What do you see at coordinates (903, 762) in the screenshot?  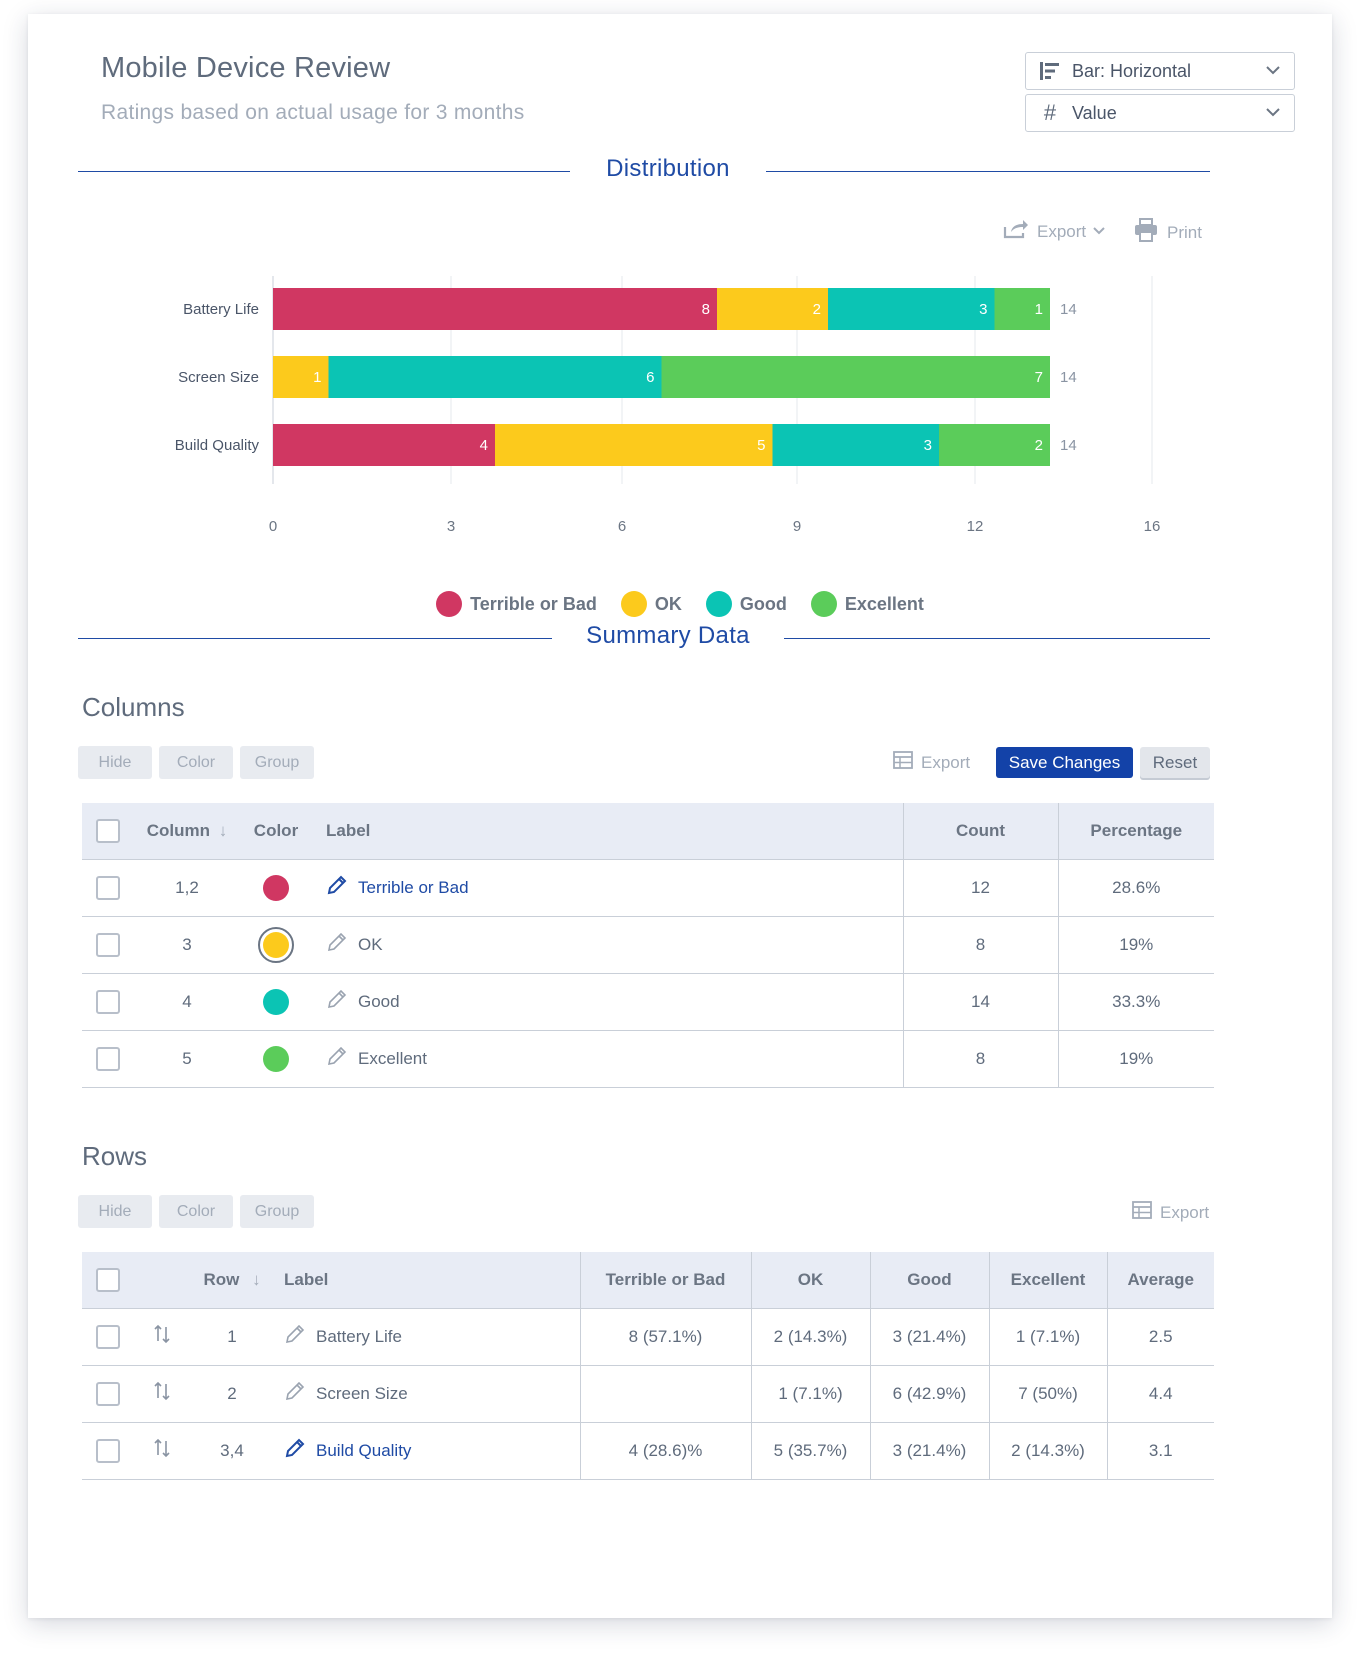 I see `table-icon` at bounding box center [903, 762].